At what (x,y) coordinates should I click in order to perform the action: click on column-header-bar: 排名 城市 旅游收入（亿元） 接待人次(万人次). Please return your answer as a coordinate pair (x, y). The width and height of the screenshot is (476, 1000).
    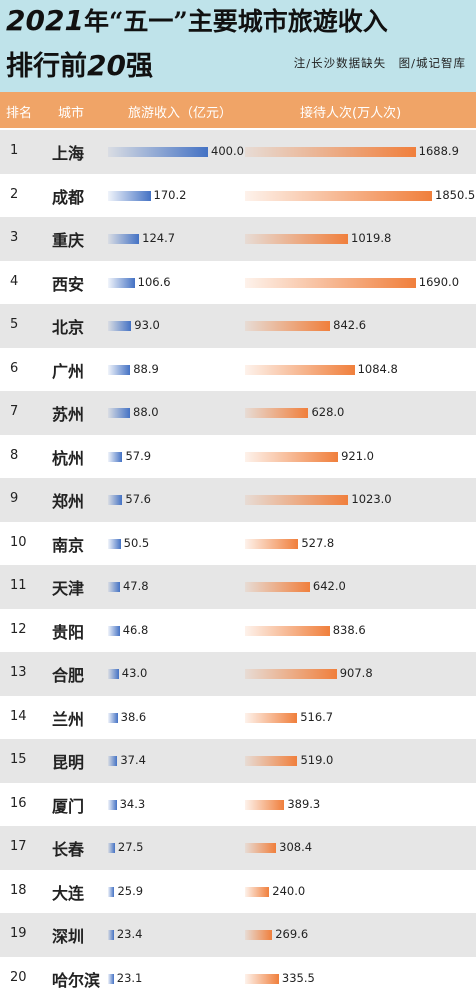
    Looking at the image, I should click on (238, 110).